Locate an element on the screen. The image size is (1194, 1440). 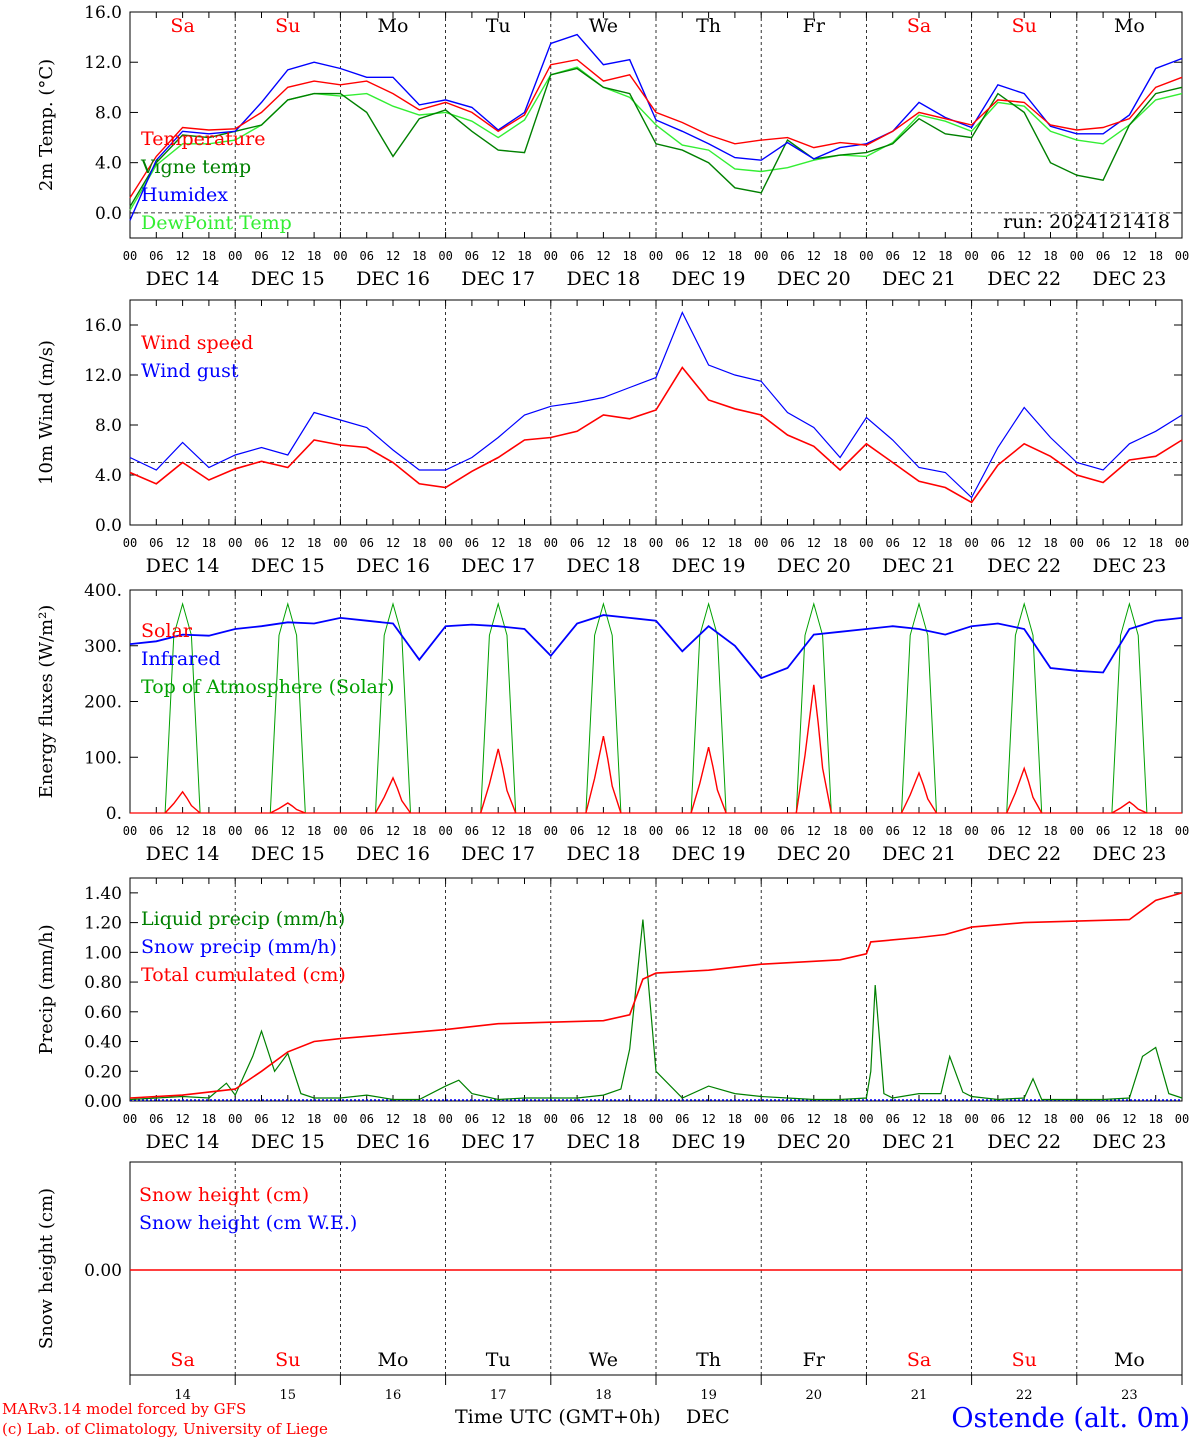
y-tick-label: 200. is located at coordinates (103, 703).